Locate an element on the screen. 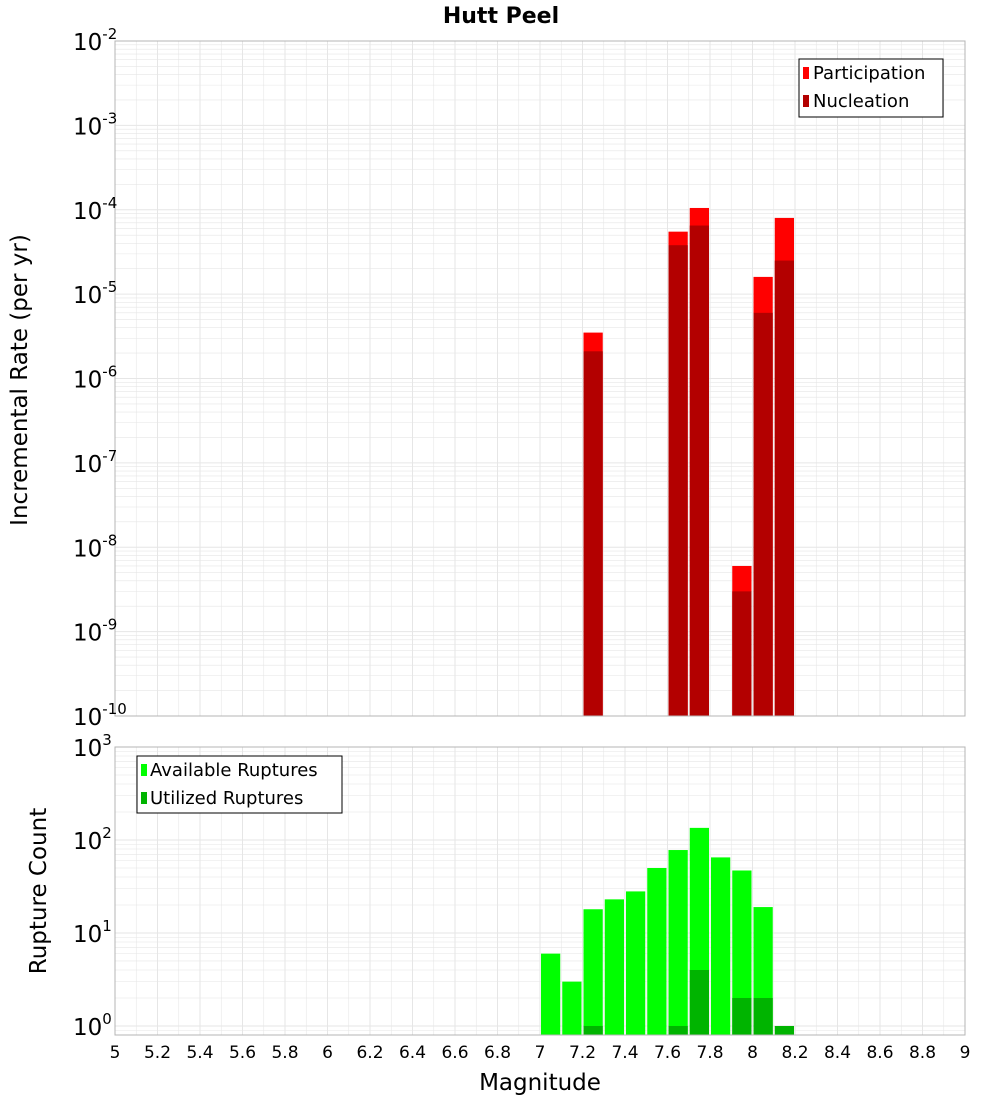  x-tick-label: 8 is located at coordinates (752, 1053).